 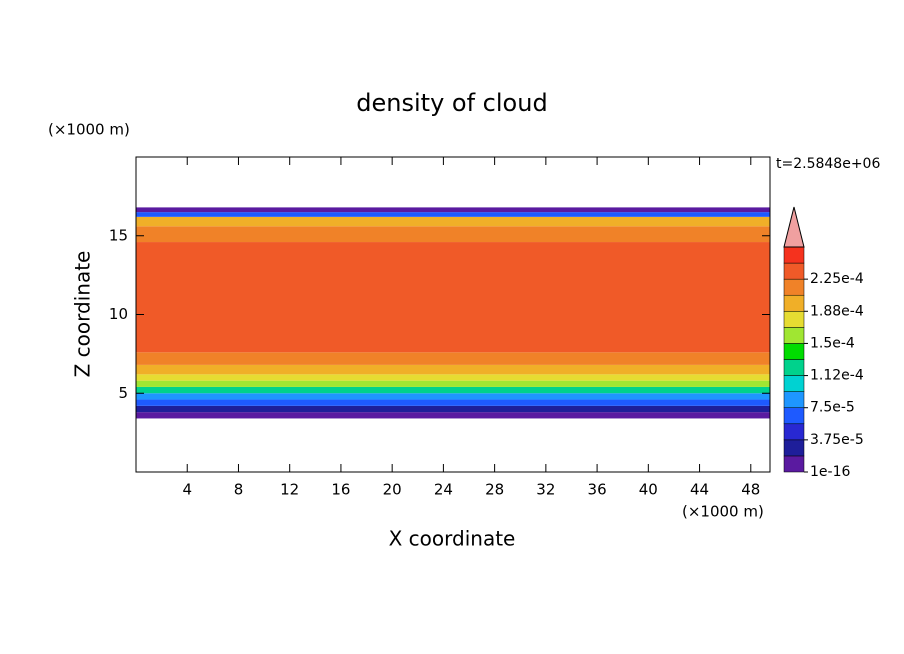 What do you see at coordinates (239, 490) in the screenshot?
I see `x-tick-label: 8` at bounding box center [239, 490].